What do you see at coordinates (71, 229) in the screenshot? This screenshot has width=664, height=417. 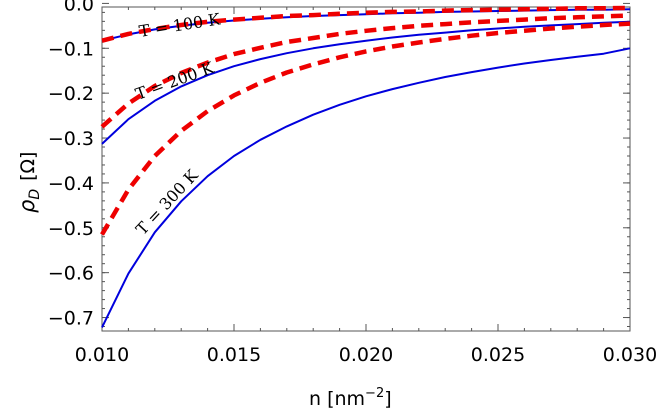 I see `y-tick-label: −0.5` at bounding box center [71, 229].